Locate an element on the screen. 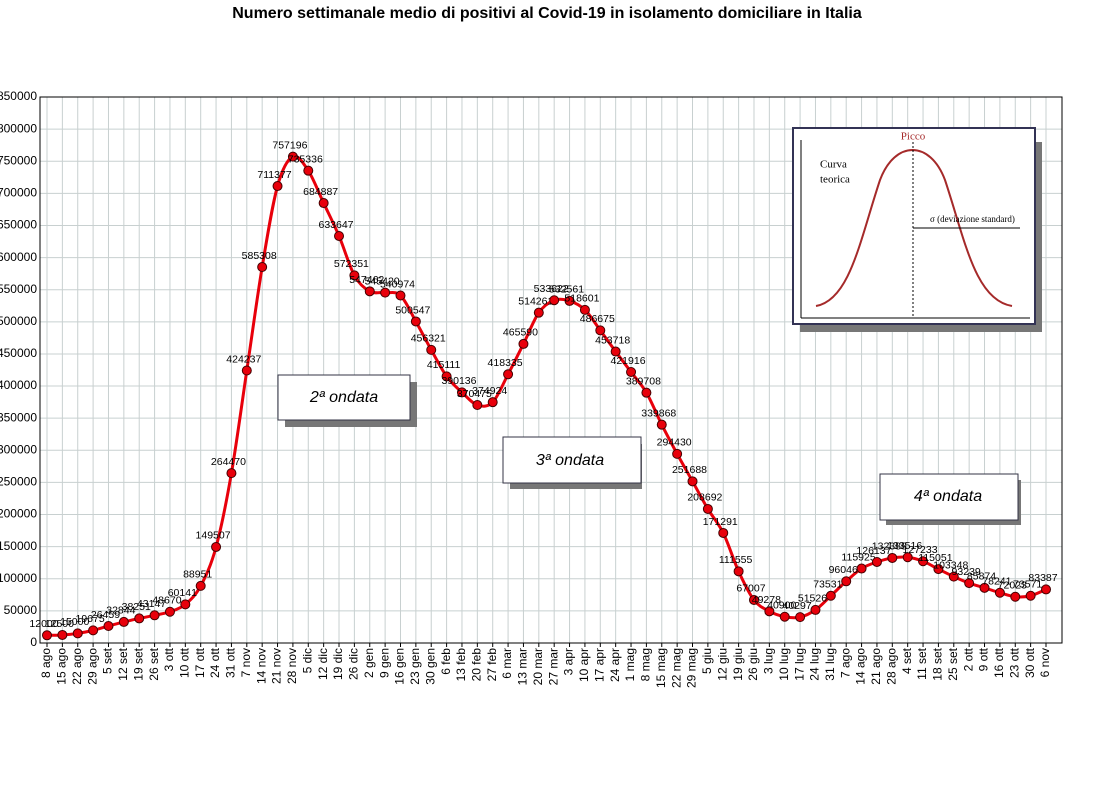 This screenshot has width=1095, height=805. annotation: 2ª ondata is located at coordinates (343, 397).